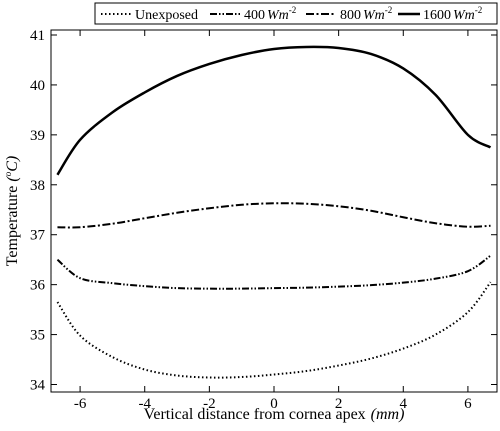 The image size is (500, 431). I want to click on x-tick-label: -4, so click(144, 404).